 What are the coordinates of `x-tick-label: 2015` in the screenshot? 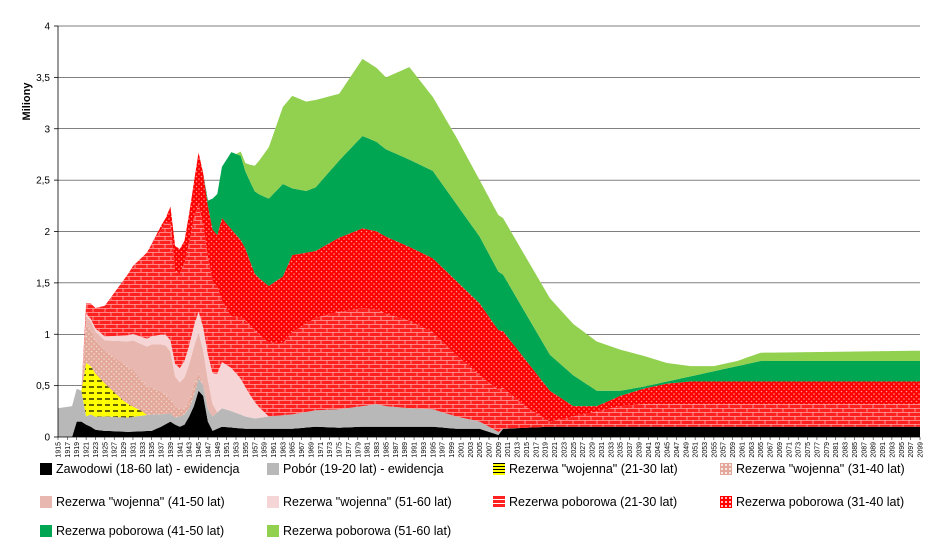 It's located at (527, 450).